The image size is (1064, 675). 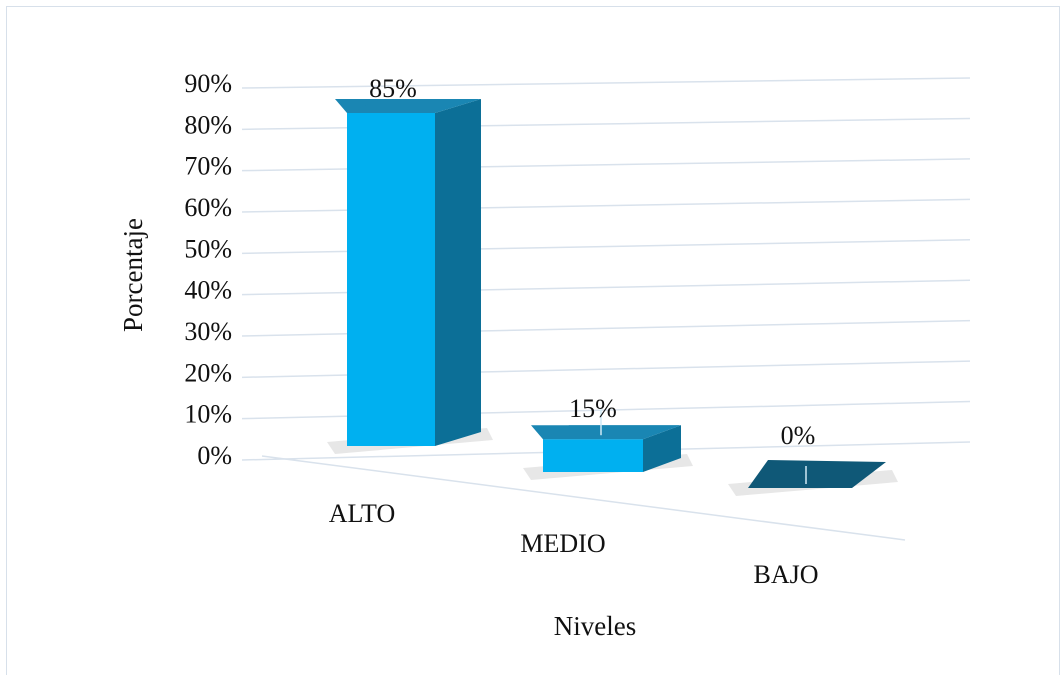 I want to click on y-tick-label: 50%, so click(x=208, y=248).